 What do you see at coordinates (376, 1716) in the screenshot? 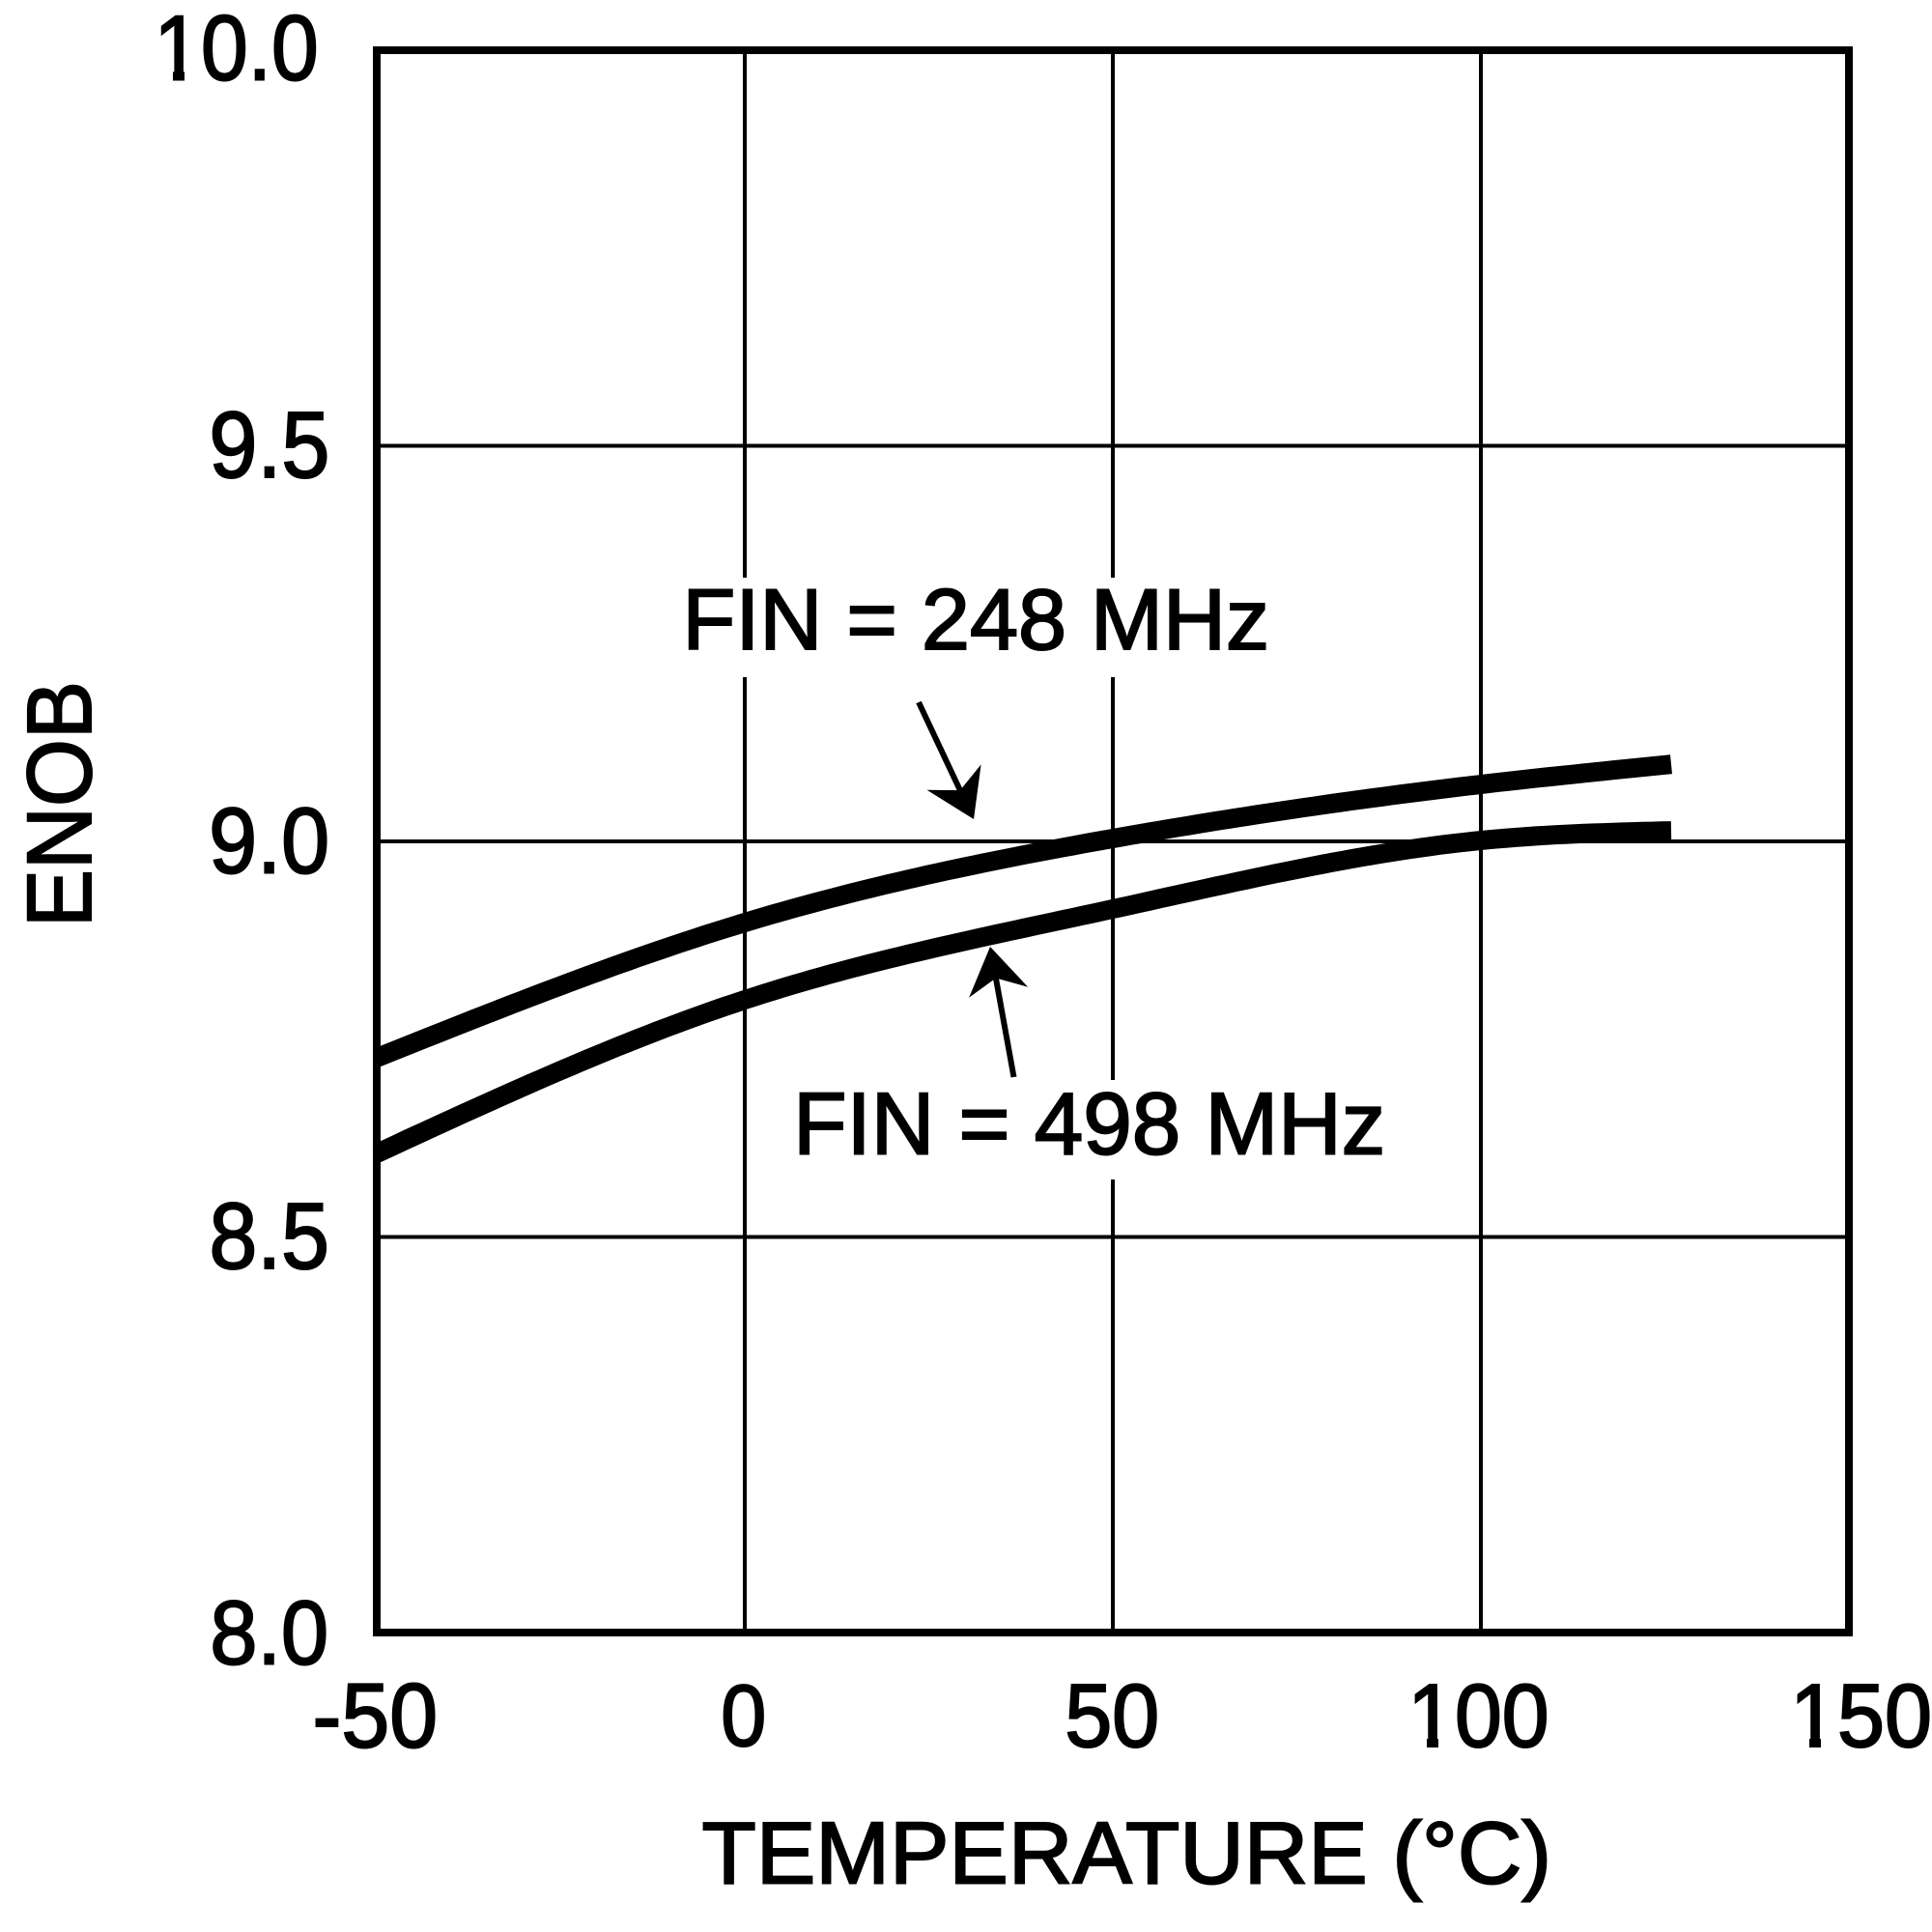
I see `svg-text: -50` at bounding box center [376, 1716].